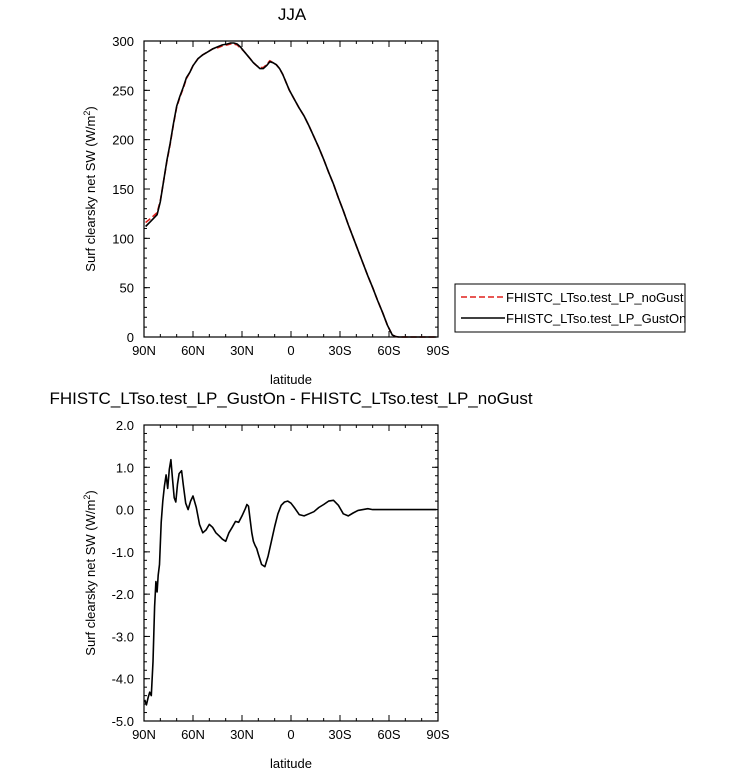 Image resolution: width=732 pixels, height=775 pixels. What do you see at coordinates (123, 594) in the screenshot?
I see `y-tick-label: -2.0` at bounding box center [123, 594].